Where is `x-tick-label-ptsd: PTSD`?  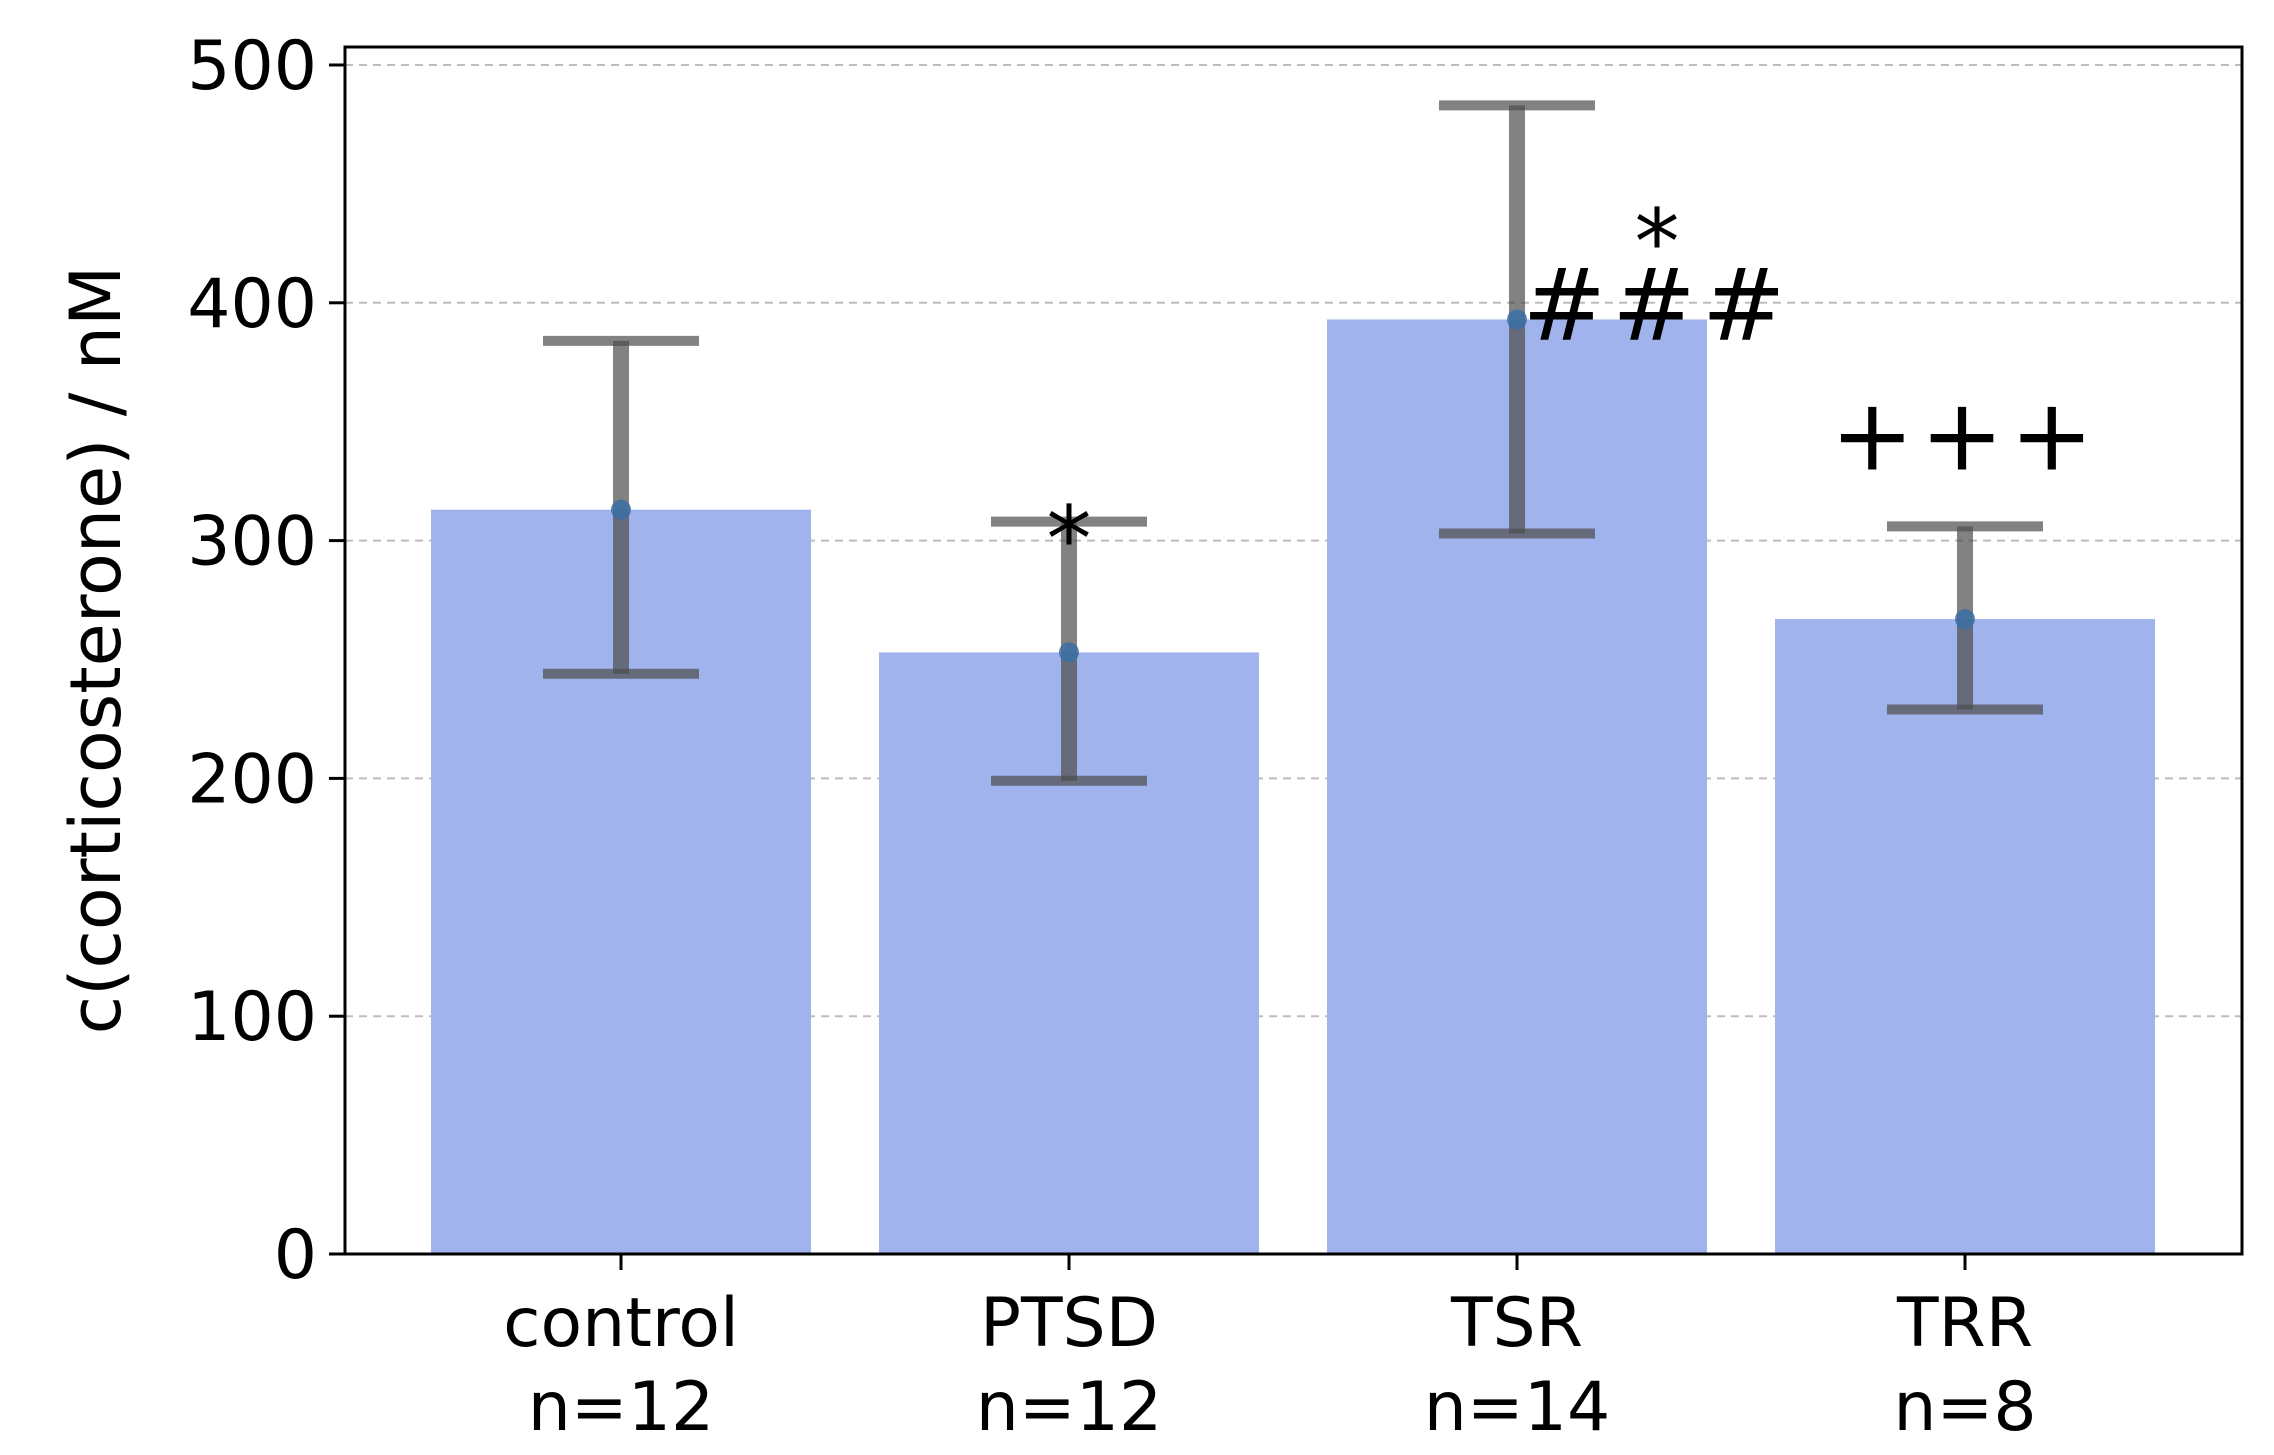
x-tick-label-ptsd: PTSD is located at coordinates (1069, 1323).